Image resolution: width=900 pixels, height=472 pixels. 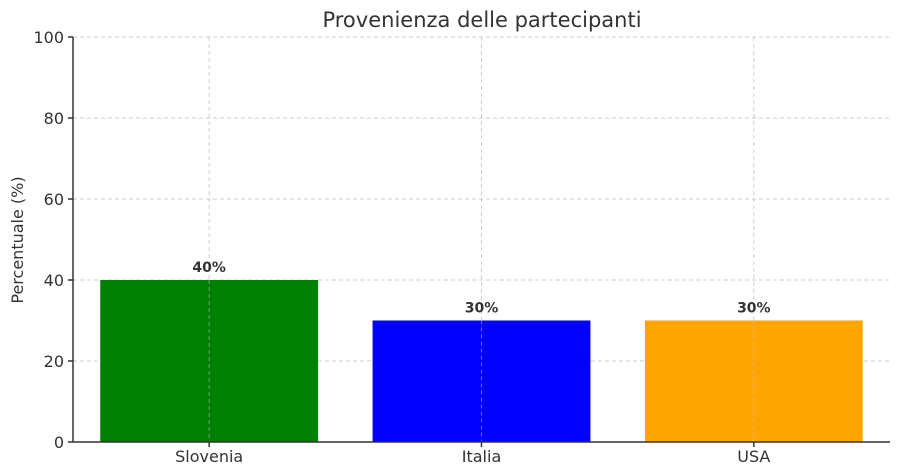 What do you see at coordinates (209, 456) in the screenshot?
I see `x-tick-label-slovenia: Slovenia` at bounding box center [209, 456].